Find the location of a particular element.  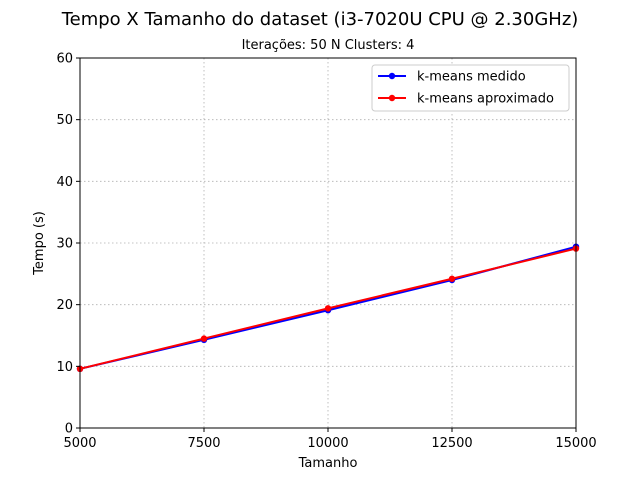

legend-entry-label: k-means aproximado is located at coordinates (485, 99).